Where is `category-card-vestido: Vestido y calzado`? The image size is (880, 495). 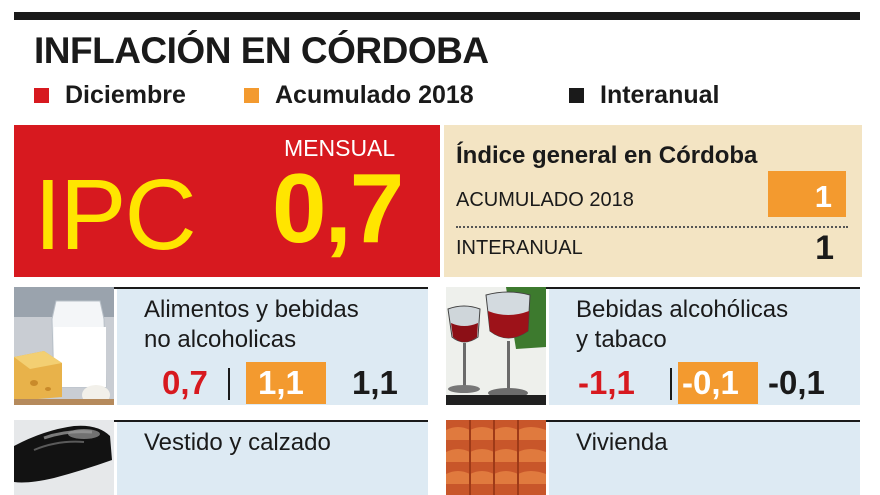 category-card-vestido: Vestido y calzado is located at coordinates (221, 457).